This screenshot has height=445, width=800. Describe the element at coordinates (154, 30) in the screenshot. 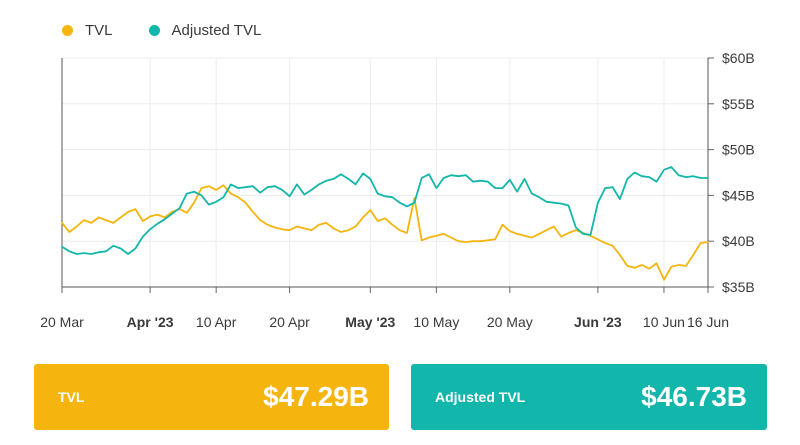

I see `legend-dot-adjusted-tvl` at that location.